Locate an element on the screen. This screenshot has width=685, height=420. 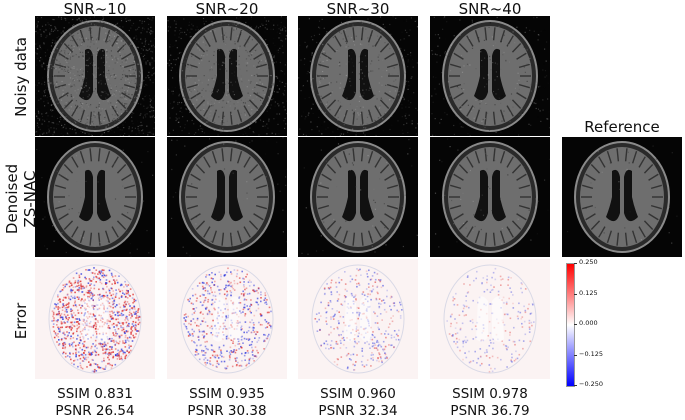
metrics-snr20: SSIM 0.935 PSNR 30.38 is located at coordinates (227, 403).